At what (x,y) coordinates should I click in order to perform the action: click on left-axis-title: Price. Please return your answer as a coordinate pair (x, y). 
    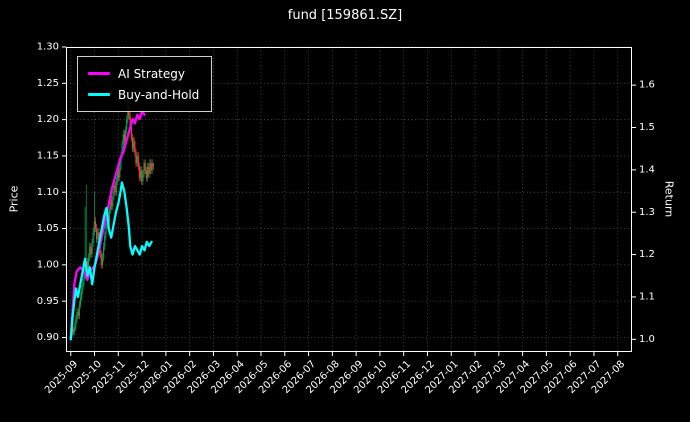
    Looking at the image, I should click on (14, 199).